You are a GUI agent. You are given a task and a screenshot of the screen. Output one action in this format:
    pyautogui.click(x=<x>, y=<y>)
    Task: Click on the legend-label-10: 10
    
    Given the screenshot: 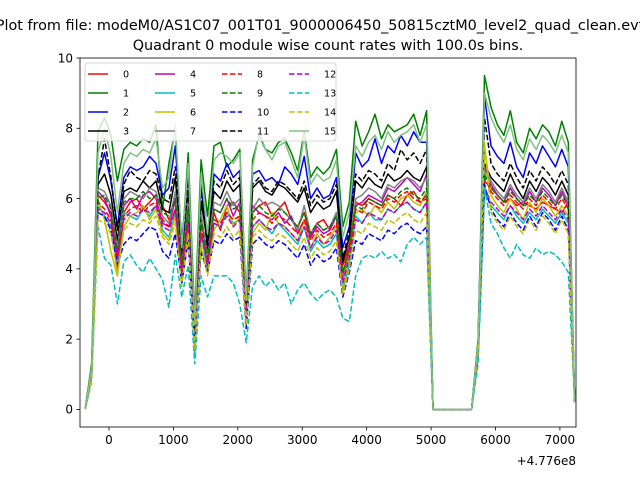 What is the action you would take?
    pyautogui.click(x=263, y=113)
    